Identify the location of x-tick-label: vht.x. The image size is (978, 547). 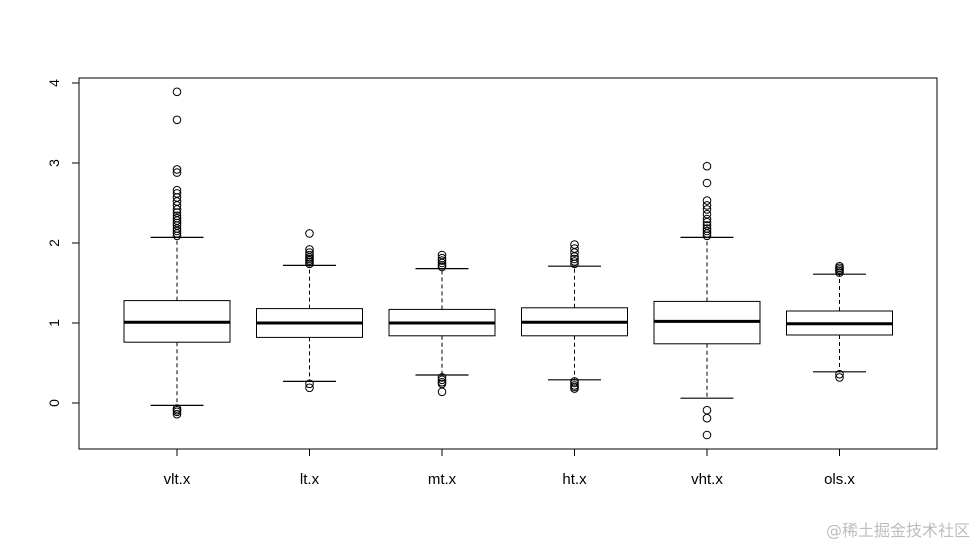
(707, 479).